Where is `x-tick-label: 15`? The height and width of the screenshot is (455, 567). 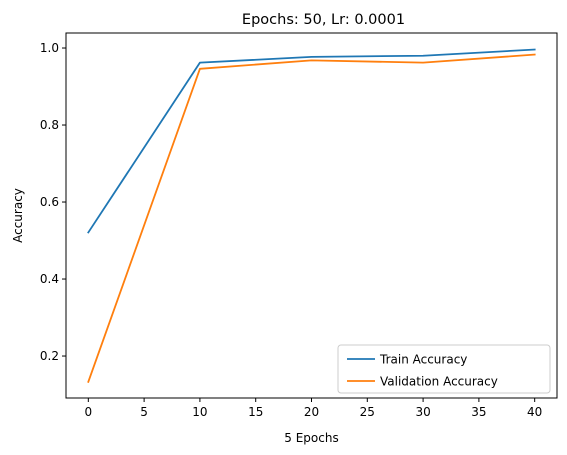
x-tick-label: 15 is located at coordinates (255, 412).